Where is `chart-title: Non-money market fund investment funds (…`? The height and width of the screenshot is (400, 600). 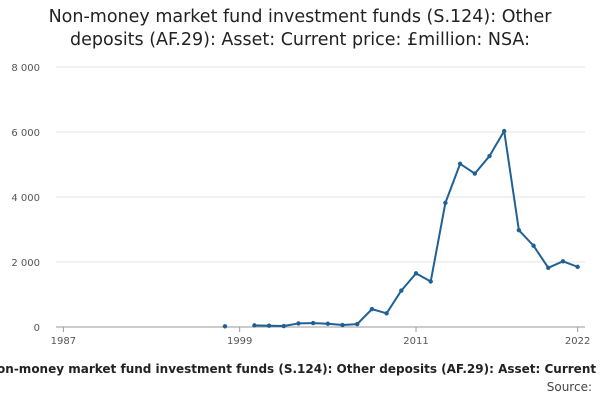
chart-title: Non-money market fund investment funds (… is located at coordinates (300, 29).